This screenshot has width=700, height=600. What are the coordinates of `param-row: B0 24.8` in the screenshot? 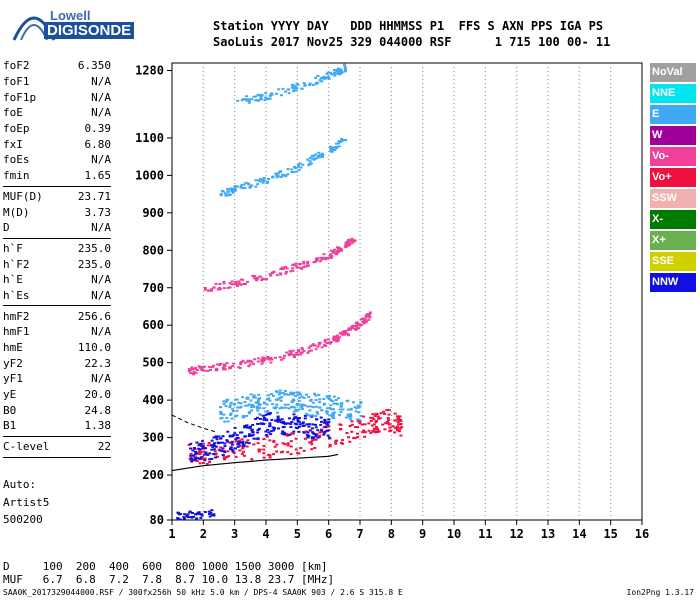 It's located at (57, 410).